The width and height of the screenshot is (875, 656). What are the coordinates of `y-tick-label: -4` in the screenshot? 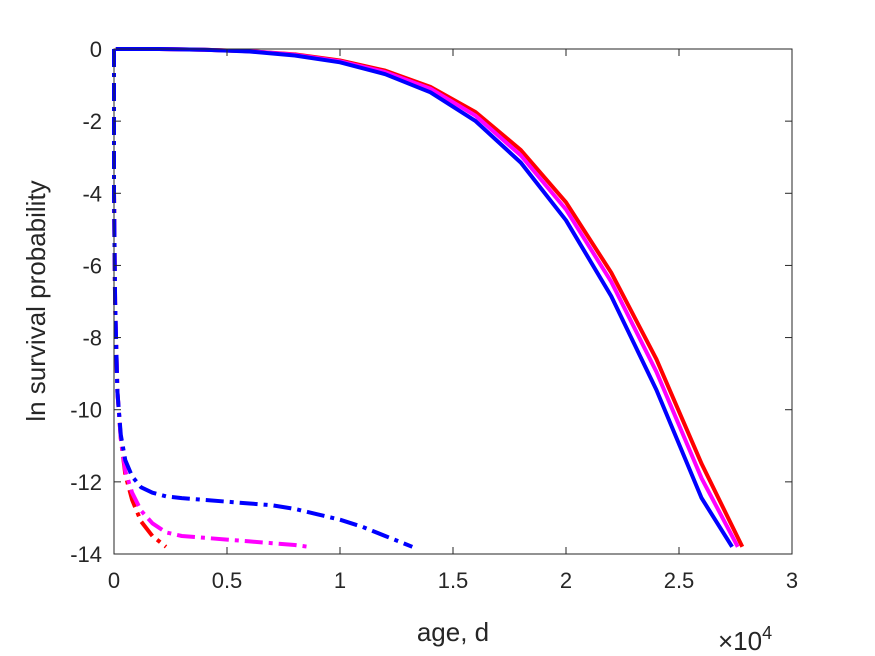 It's located at (92, 193).